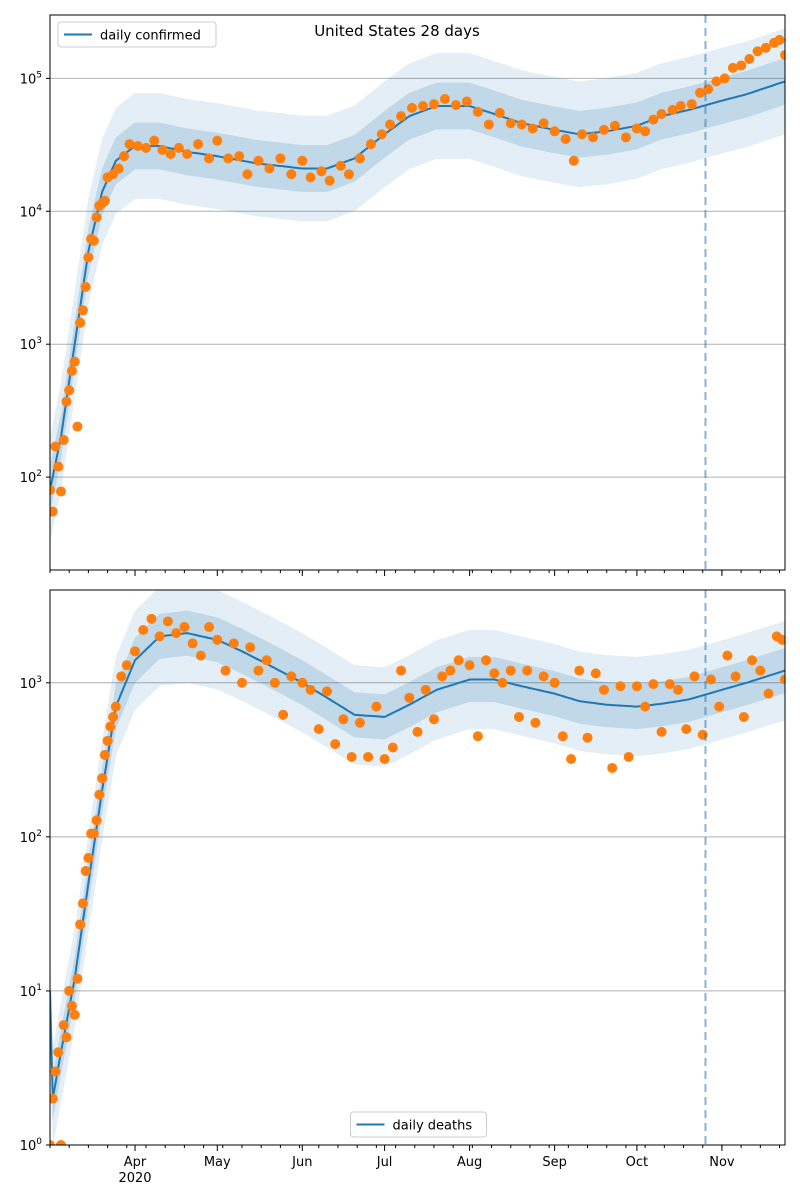  I want to click on x-tick-label: Apr, so click(135, 1162).